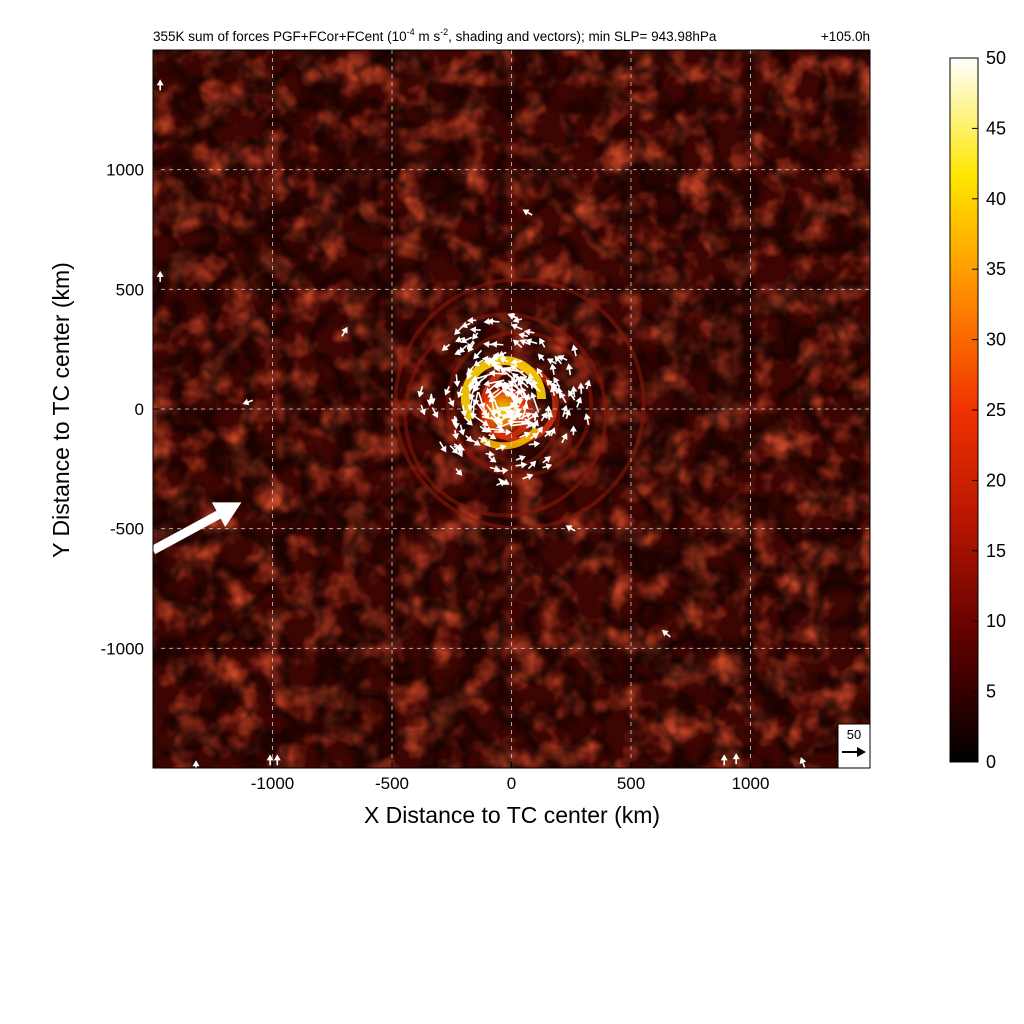 The height and width of the screenshot is (1024, 1024). Describe the element at coordinates (631, 783) in the screenshot. I see `x-tick-label: 500` at that location.